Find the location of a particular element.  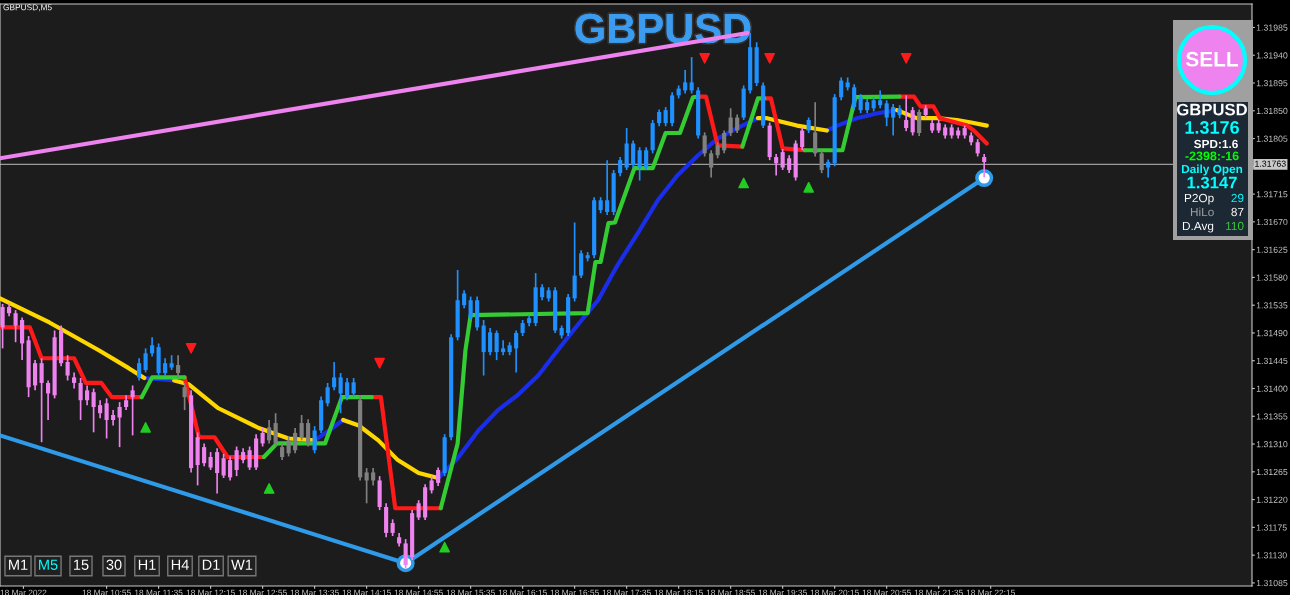

x-tick-label: 18 Mar 16:15 is located at coordinates (522, 592).